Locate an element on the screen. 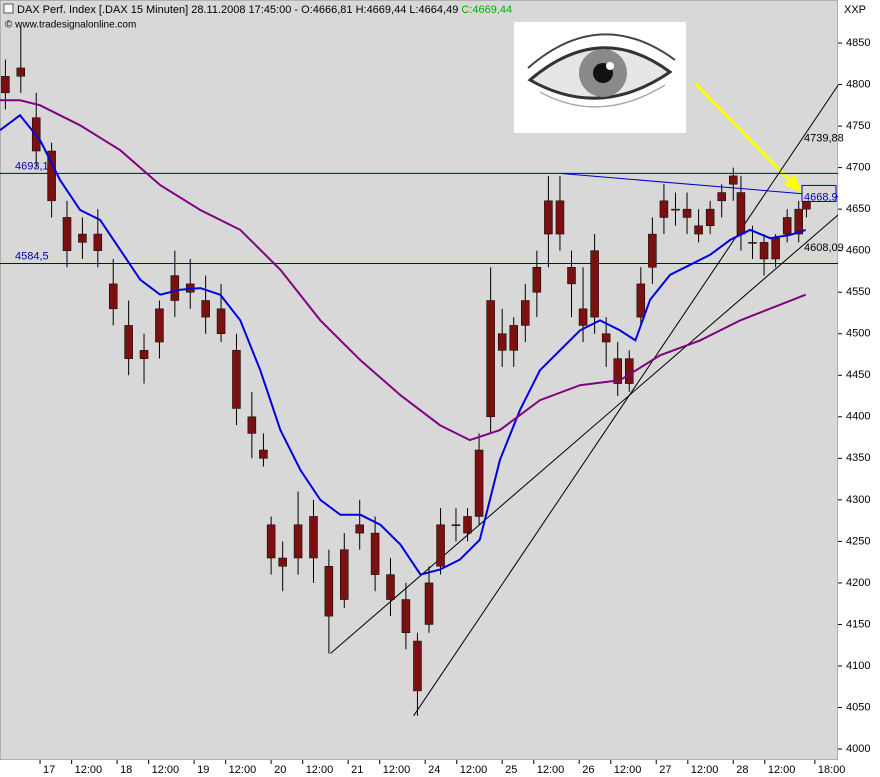 This screenshot has height=777, width=880. y-tick-label: 4500 is located at coordinates (858, 334).